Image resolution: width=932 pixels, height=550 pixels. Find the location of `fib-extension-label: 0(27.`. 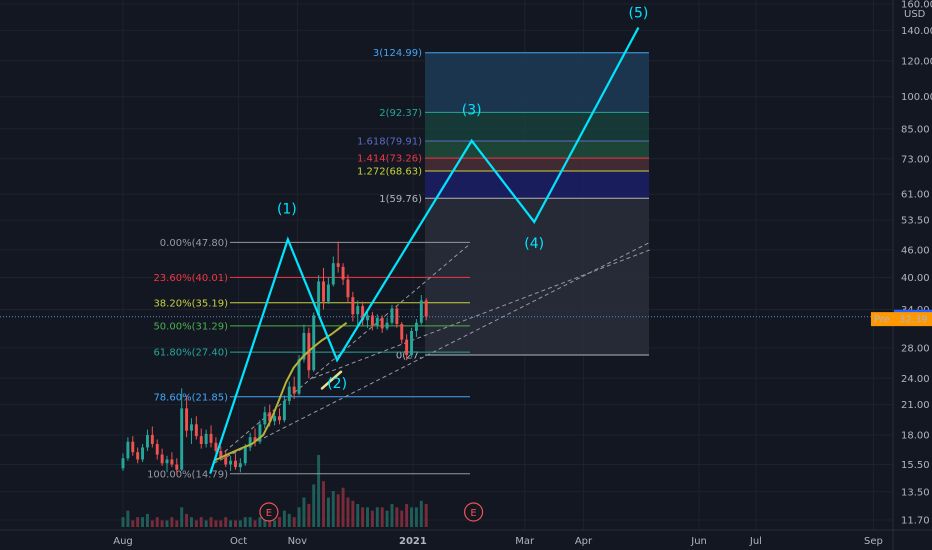

fib-extension-label: 0(27. is located at coordinates (409, 356).